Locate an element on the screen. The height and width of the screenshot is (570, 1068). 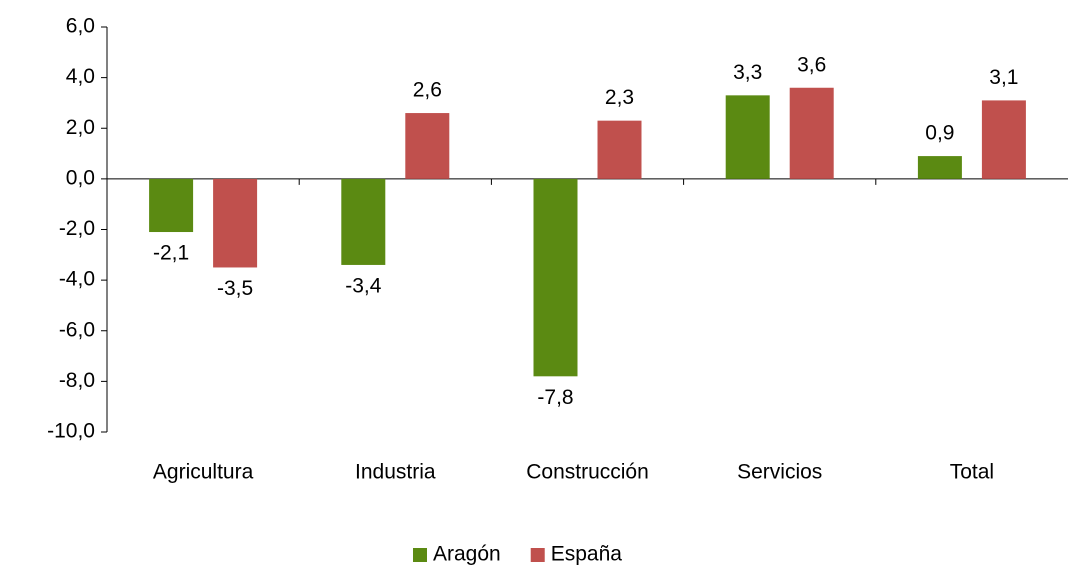
y-tick-label: -2,0 is located at coordinates (77, 228).